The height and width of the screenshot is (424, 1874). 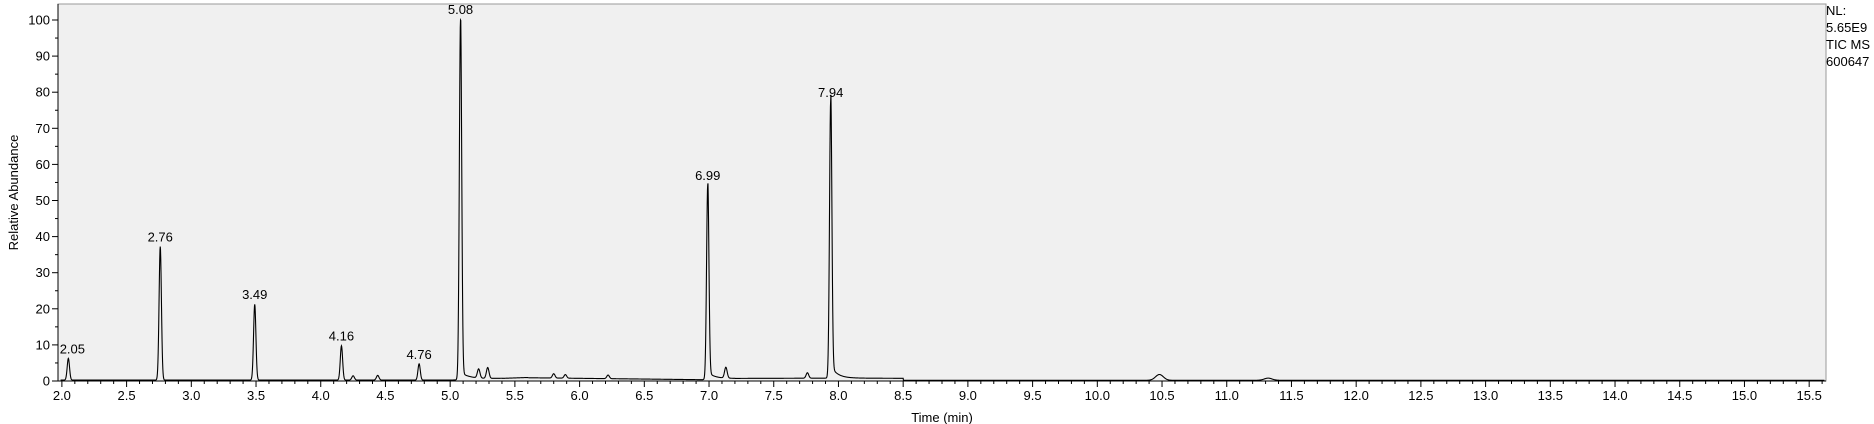 I want to click on x-tick-label: 7.0, so click(x=709, y=395).